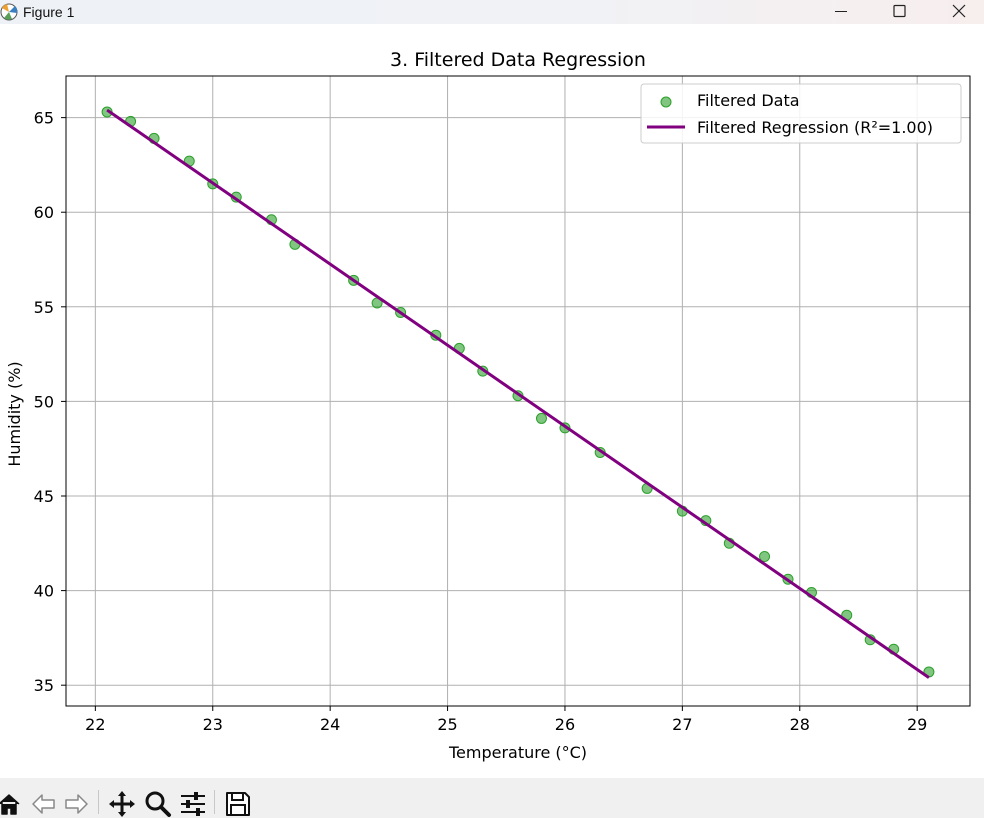  I want to click on pan-move-icon, so click(122, 804).